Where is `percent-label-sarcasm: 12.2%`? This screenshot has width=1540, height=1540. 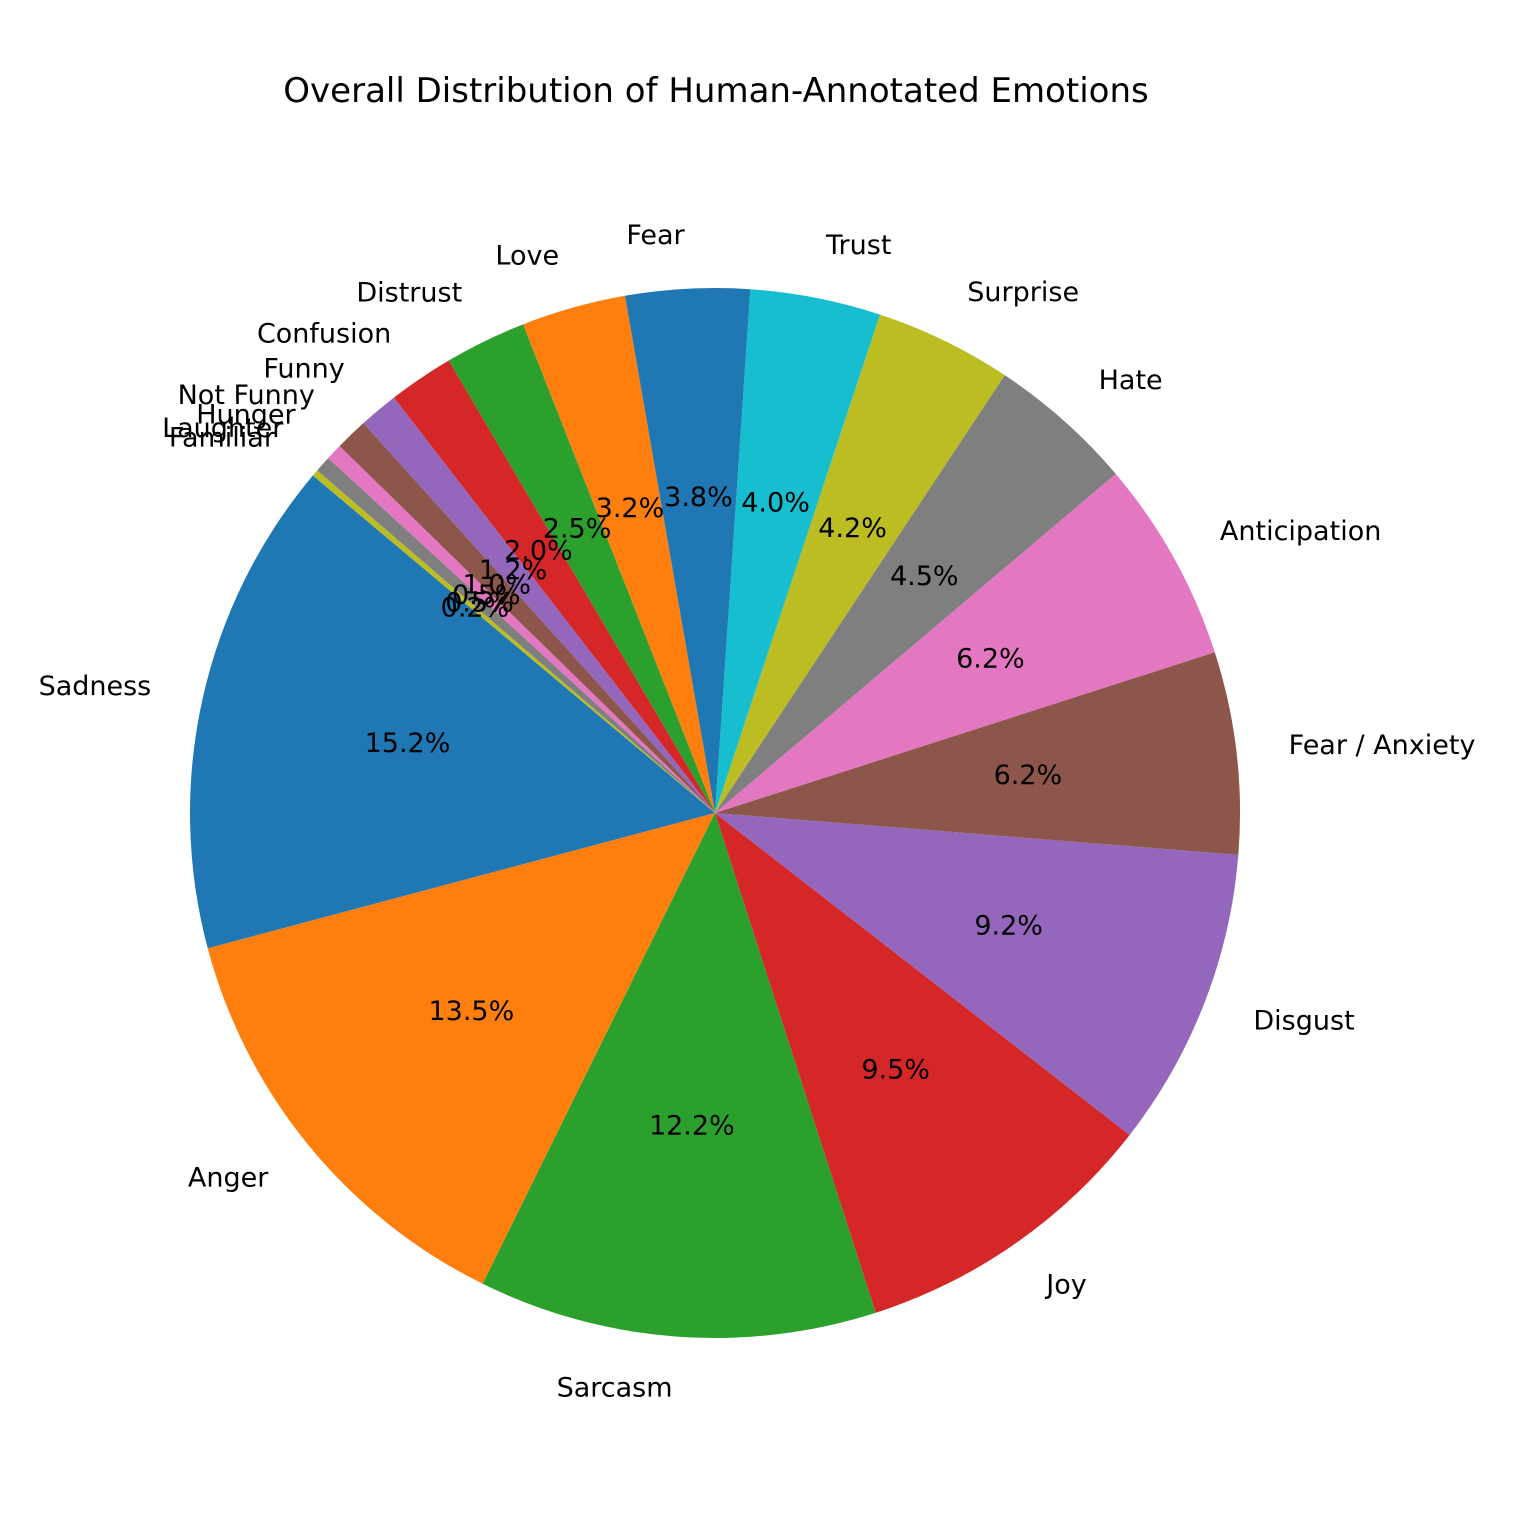
percent-label-sarcasm: 12.2% is located at coordinates (692, 1126).